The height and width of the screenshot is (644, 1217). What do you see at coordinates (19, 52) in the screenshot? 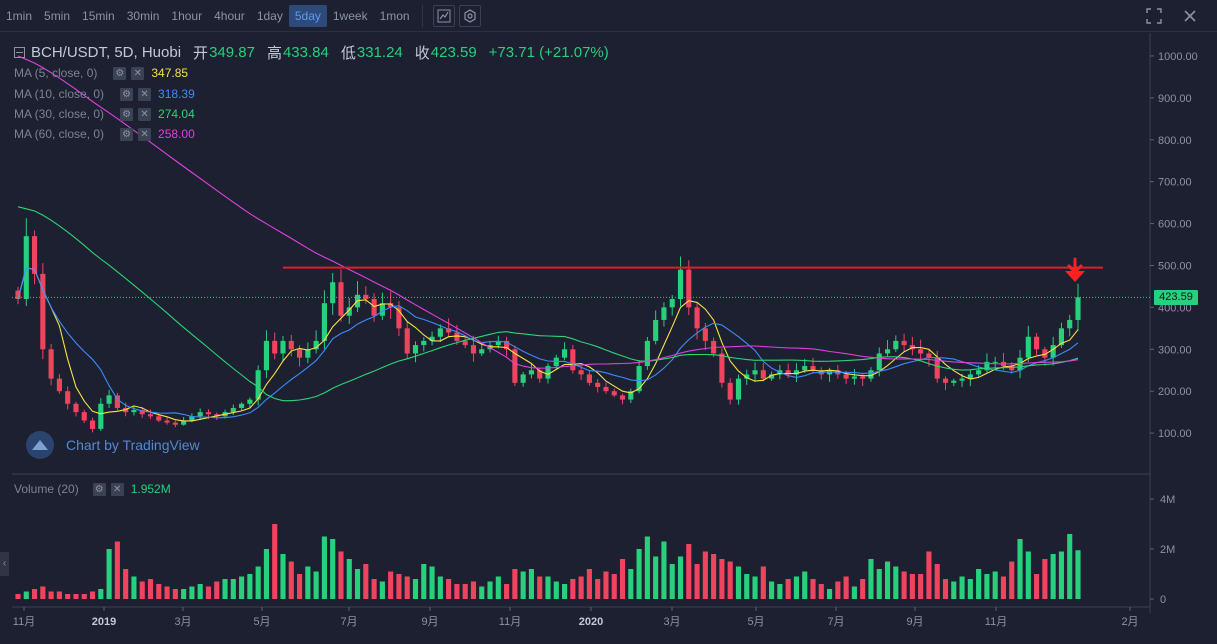
I see `collapse-legend-icon` at bounding box center [19, 52].